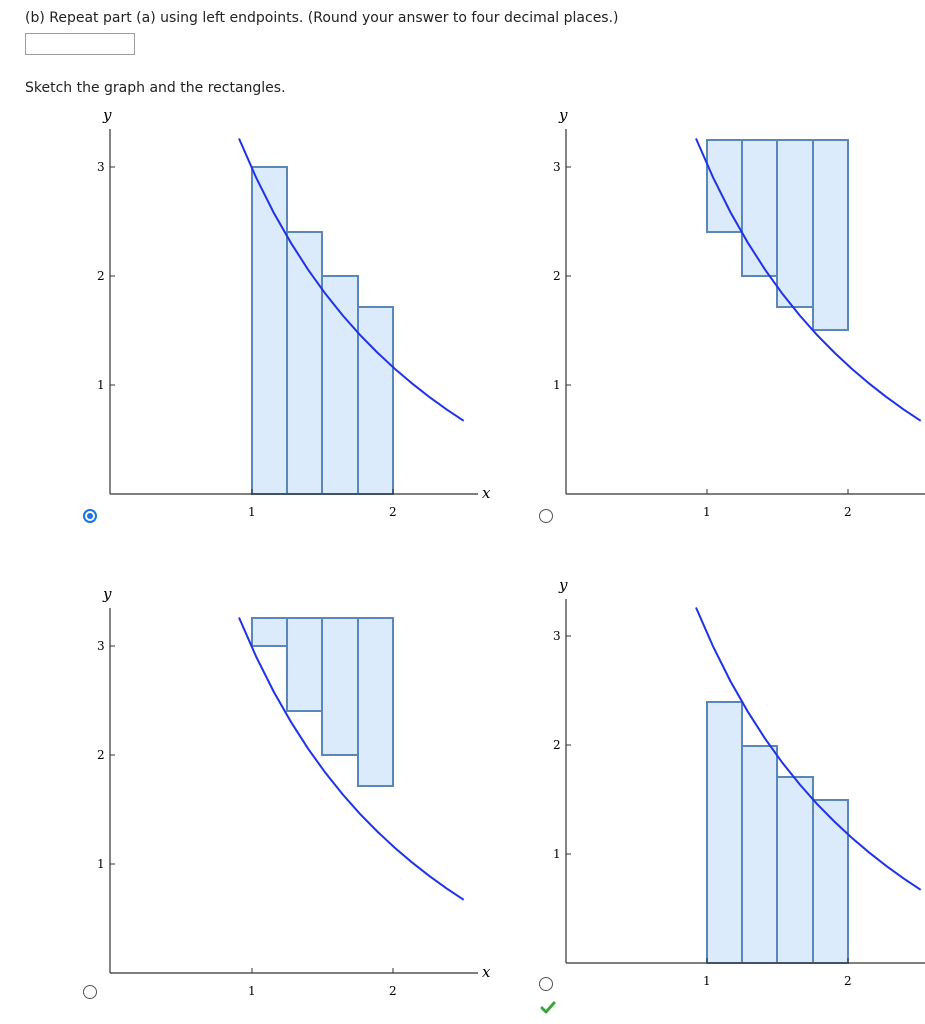  I want to click on checkmark-icon, so click(548, 1007).